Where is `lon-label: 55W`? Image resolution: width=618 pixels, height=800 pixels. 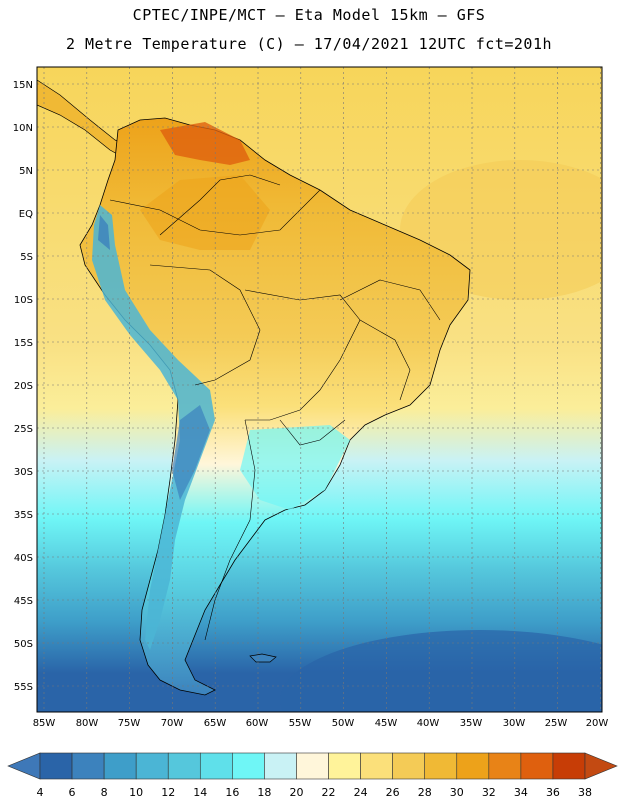
lon-label: 55W is located at coordinates (300, 723).